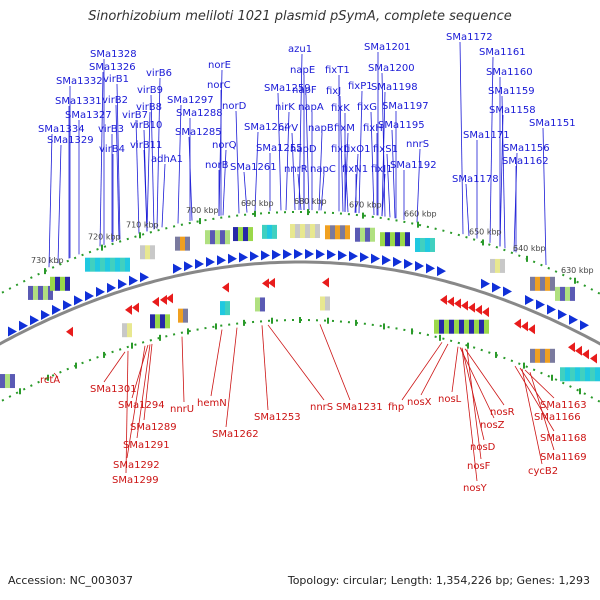 This screenshot has width=600, height=600. I want to click on top-gene-label: SMa1326, so click(112, 67).